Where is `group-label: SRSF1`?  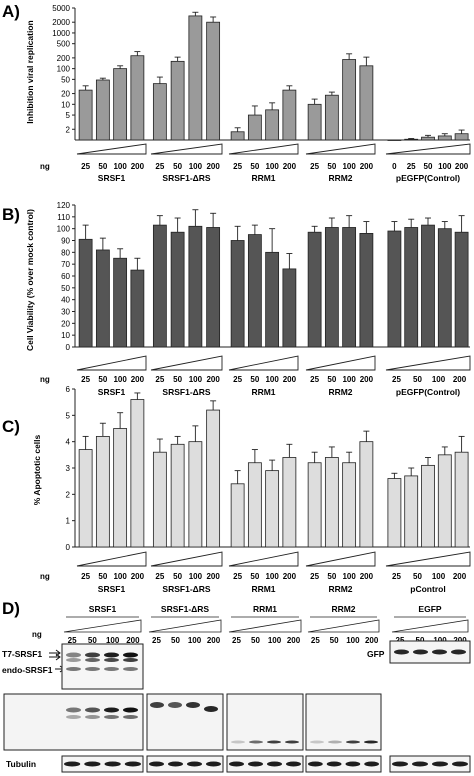 group-label: SRSF1 is located at coordinates (112, 178).